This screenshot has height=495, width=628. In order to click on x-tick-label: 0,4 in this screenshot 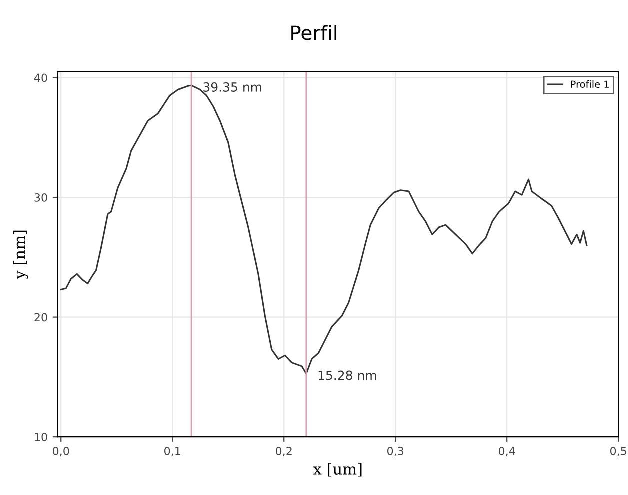, I will do `click(507, 452)`.